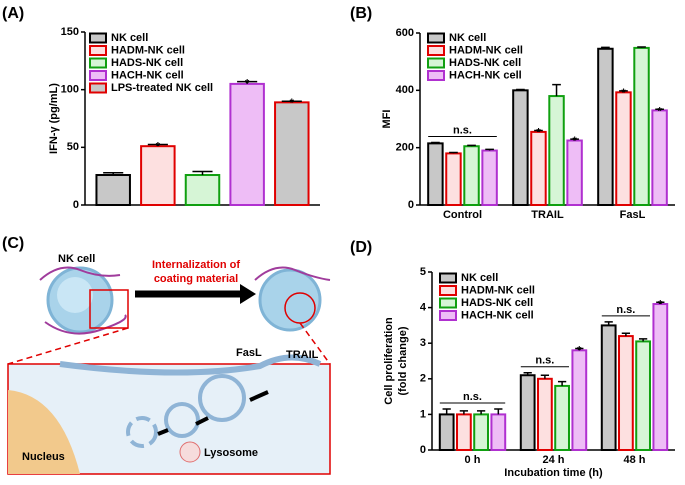 The width and height of the screenshot is (685, 485). What do you see at coordinates (302, 355) in the screenshot?
I see `ligand-label: TRAIL` at bounding box center [302, 355].